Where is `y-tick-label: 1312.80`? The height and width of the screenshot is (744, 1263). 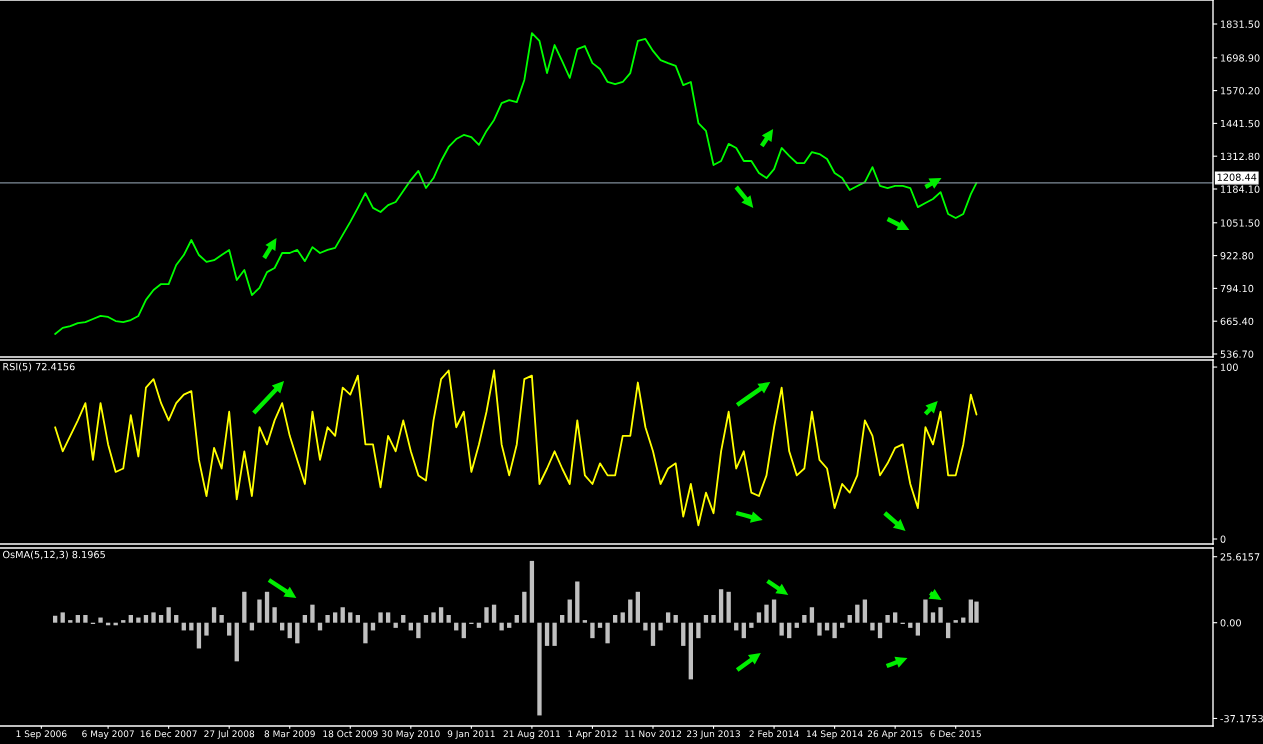
y-tick-label: 1312.80 is located at coordinates (1240, 156).